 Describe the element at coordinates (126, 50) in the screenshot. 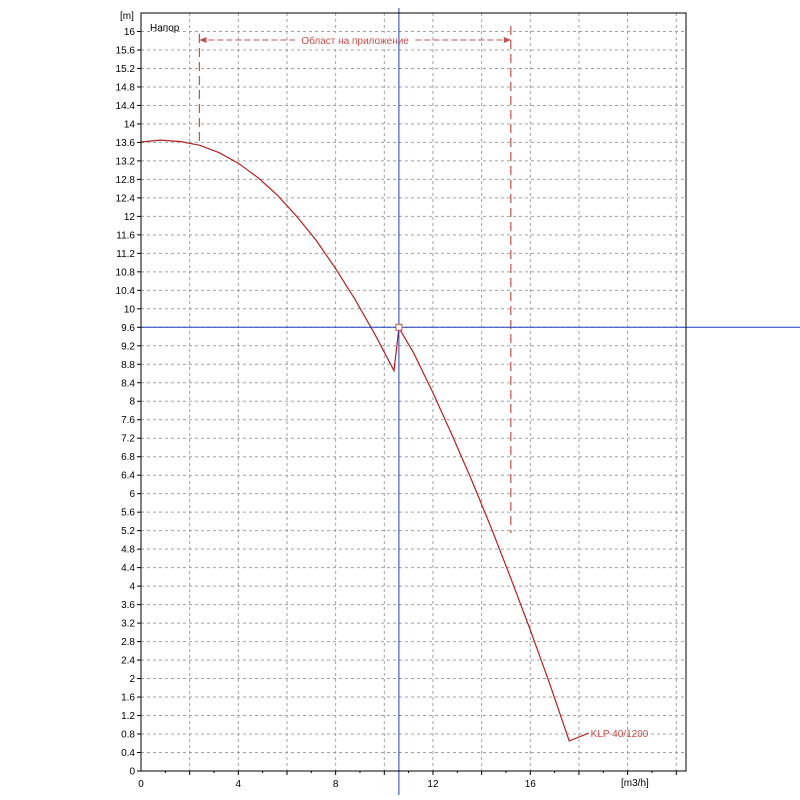

I see `y-tick-label: 15.6` at that location.